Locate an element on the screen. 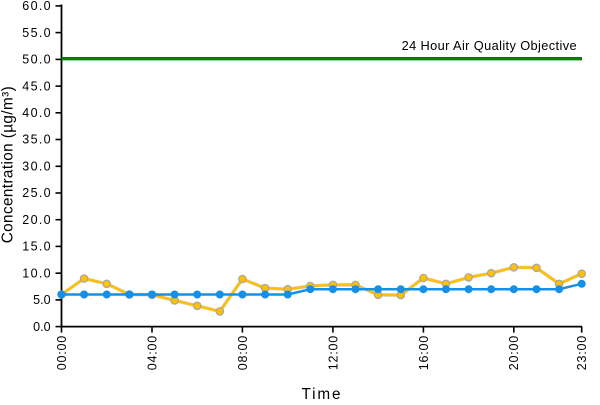  svg-text: 35.0 is located at coordinates (36, 140).